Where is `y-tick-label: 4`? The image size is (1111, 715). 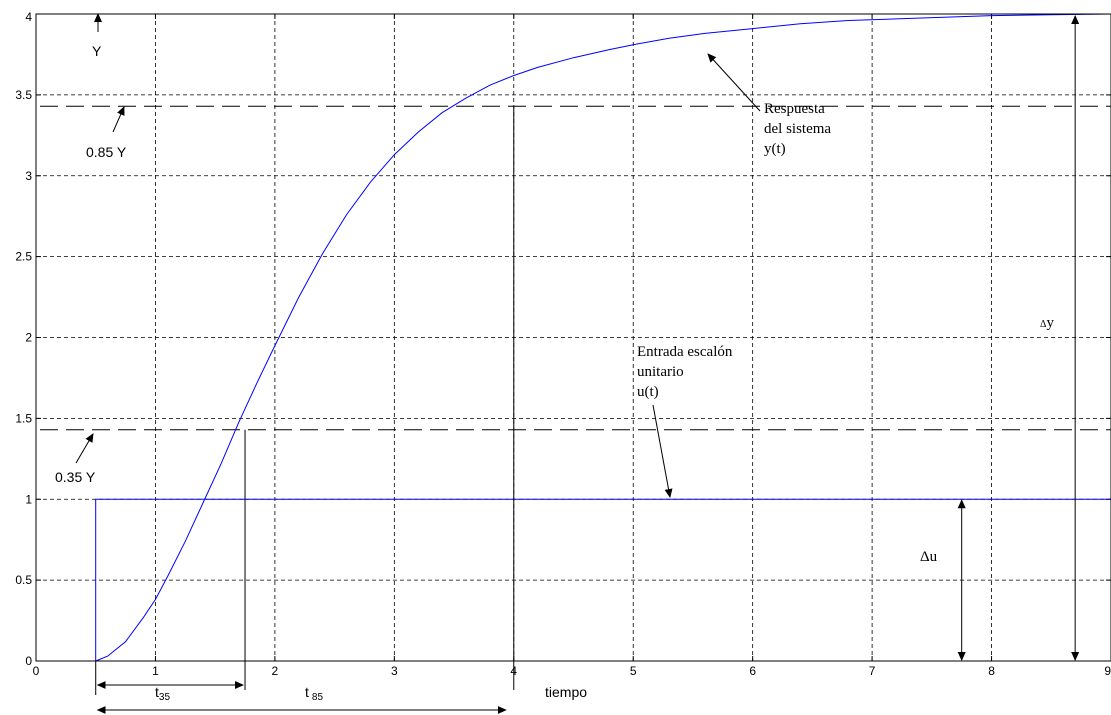 y-tick-label: 4 is located at coordinates (28, 17).